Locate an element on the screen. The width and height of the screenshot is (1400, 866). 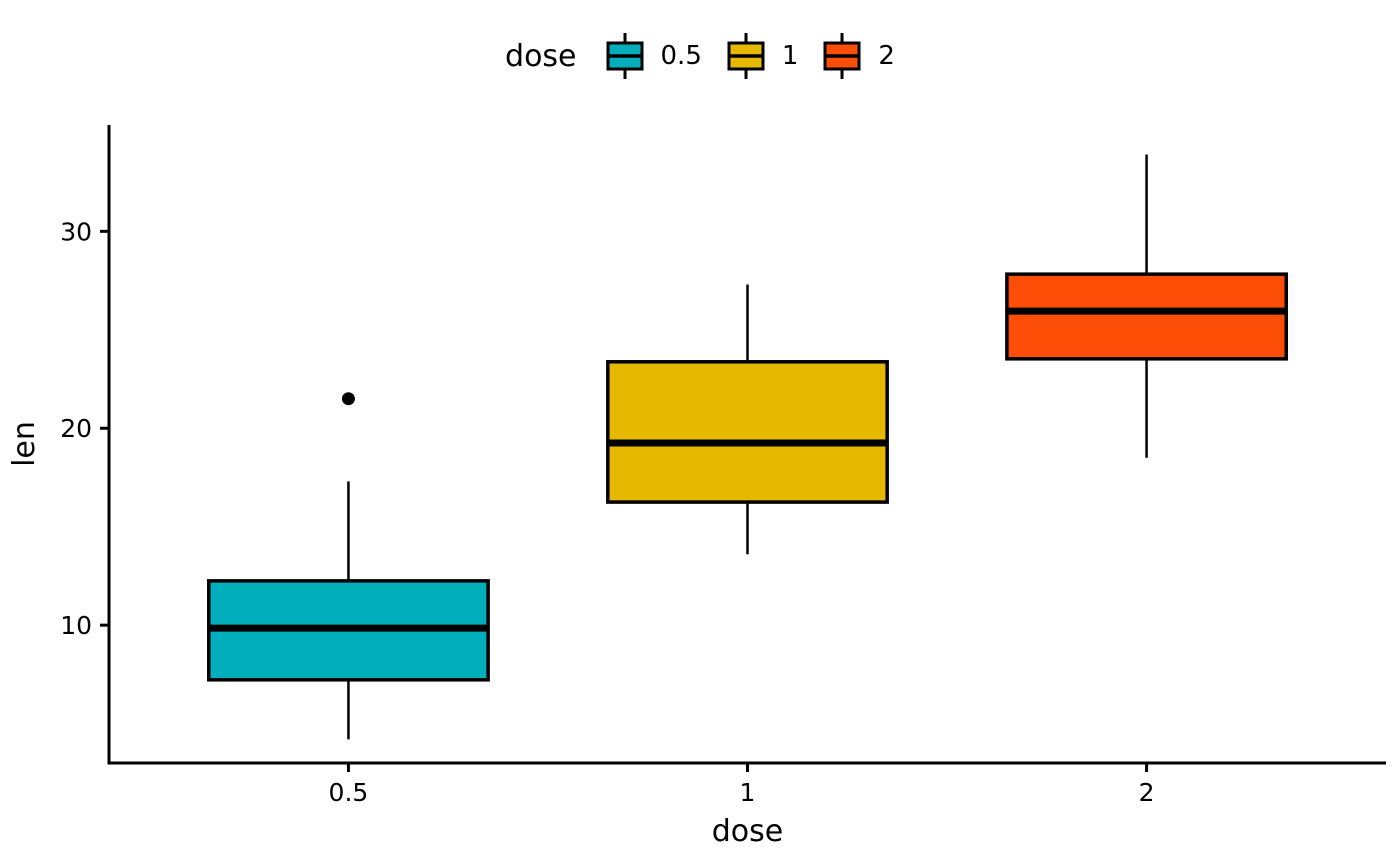
x-tick-label: 0.5 is located at coordinates (349, 792).